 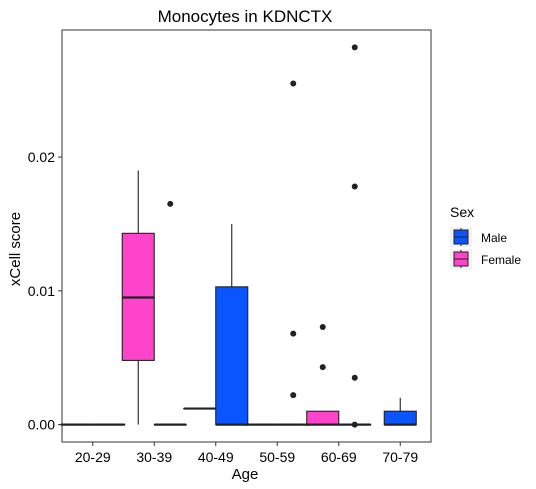 What do you see at coordinates (15, 249) in the screenshot?
I see `y-axis-label: xCell score` at bounding box center [15, 249].